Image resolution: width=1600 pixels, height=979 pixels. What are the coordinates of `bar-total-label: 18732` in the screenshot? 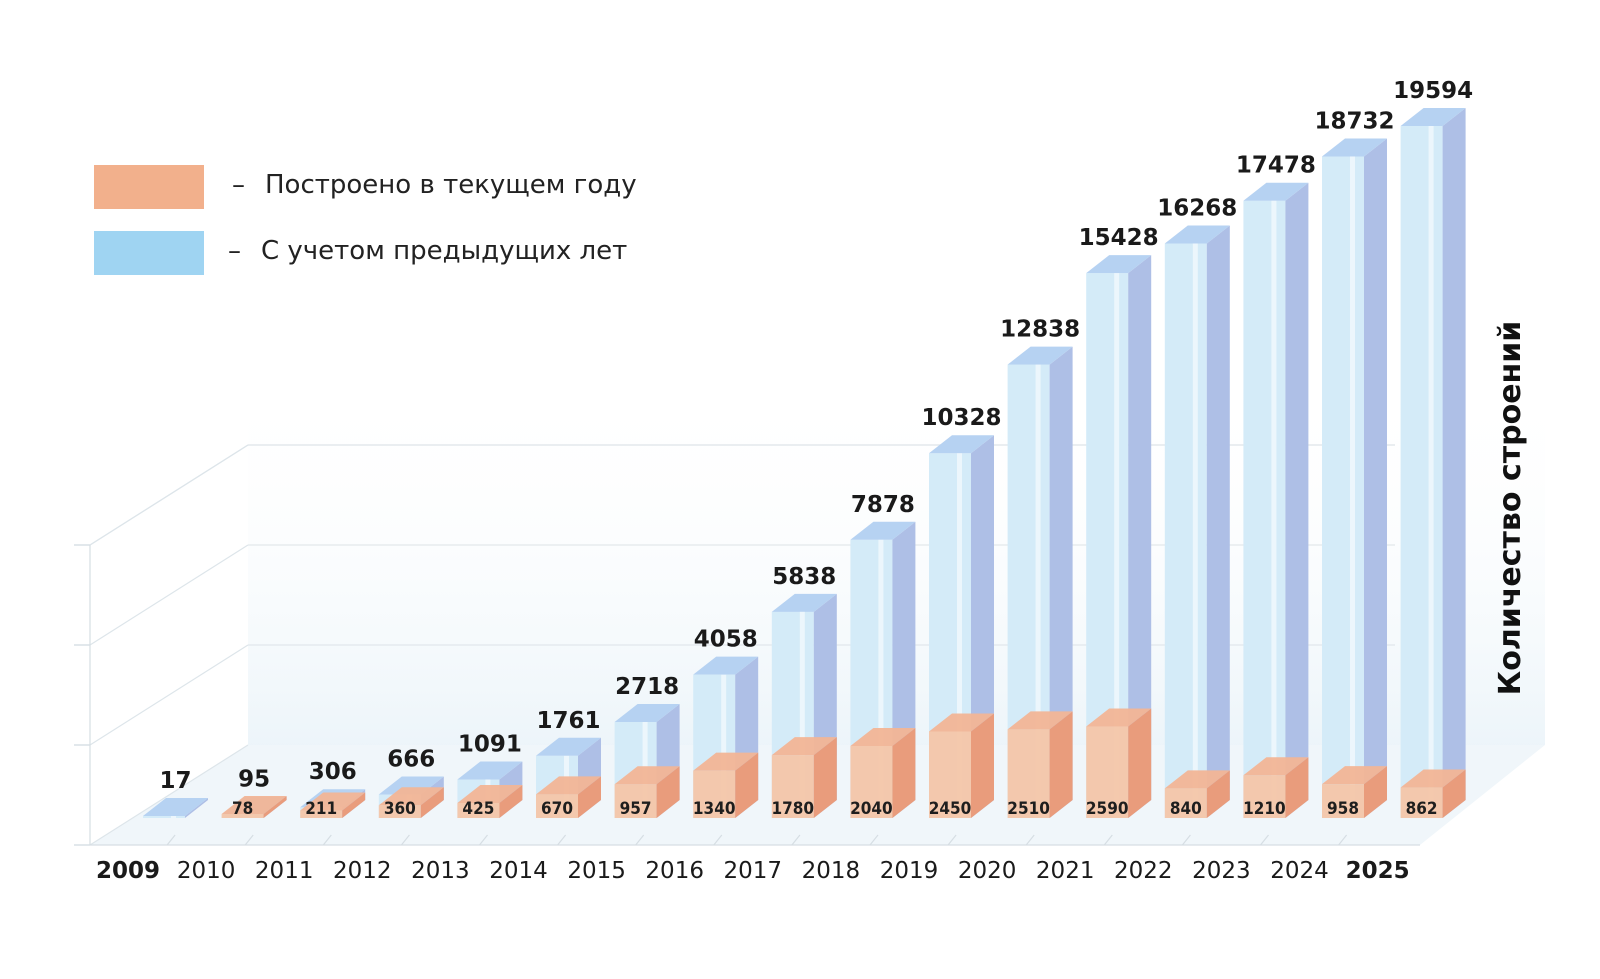 It's located at (1354, 121).